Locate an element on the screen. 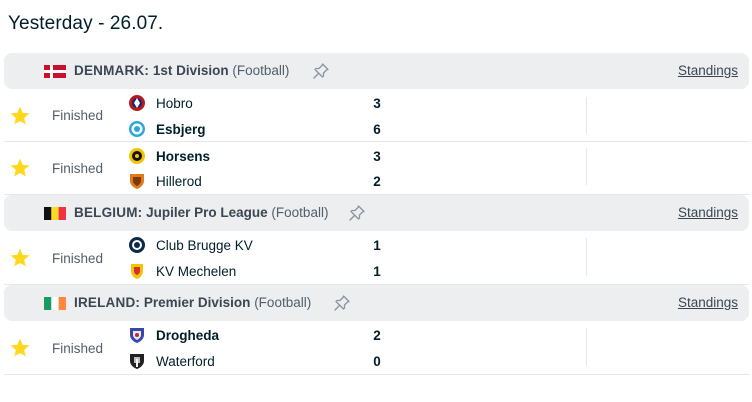  home-score: 2 is located at coordinates (377, 335).